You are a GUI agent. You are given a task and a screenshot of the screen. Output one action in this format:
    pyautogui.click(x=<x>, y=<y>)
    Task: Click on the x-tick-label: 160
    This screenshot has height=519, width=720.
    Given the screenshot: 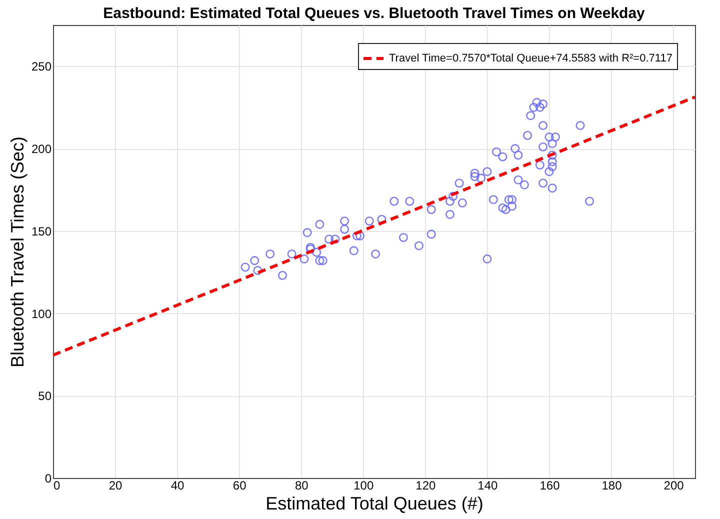 What is the action you would take?
    pyautogui.click(x=550, y=485)
    